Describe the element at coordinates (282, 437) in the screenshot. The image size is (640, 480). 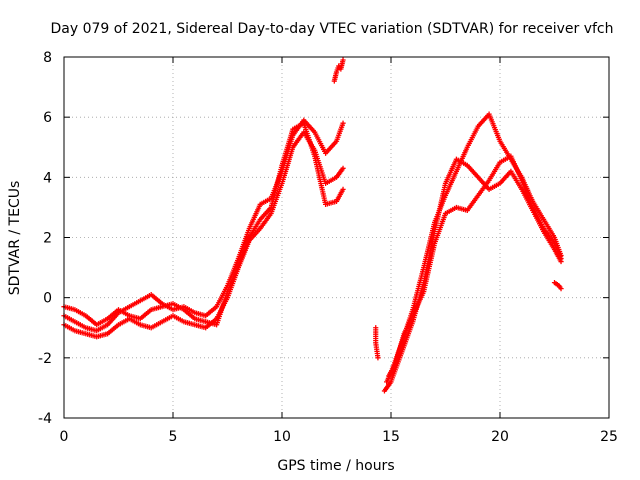
I see `x-tick-label: 10` at that location.